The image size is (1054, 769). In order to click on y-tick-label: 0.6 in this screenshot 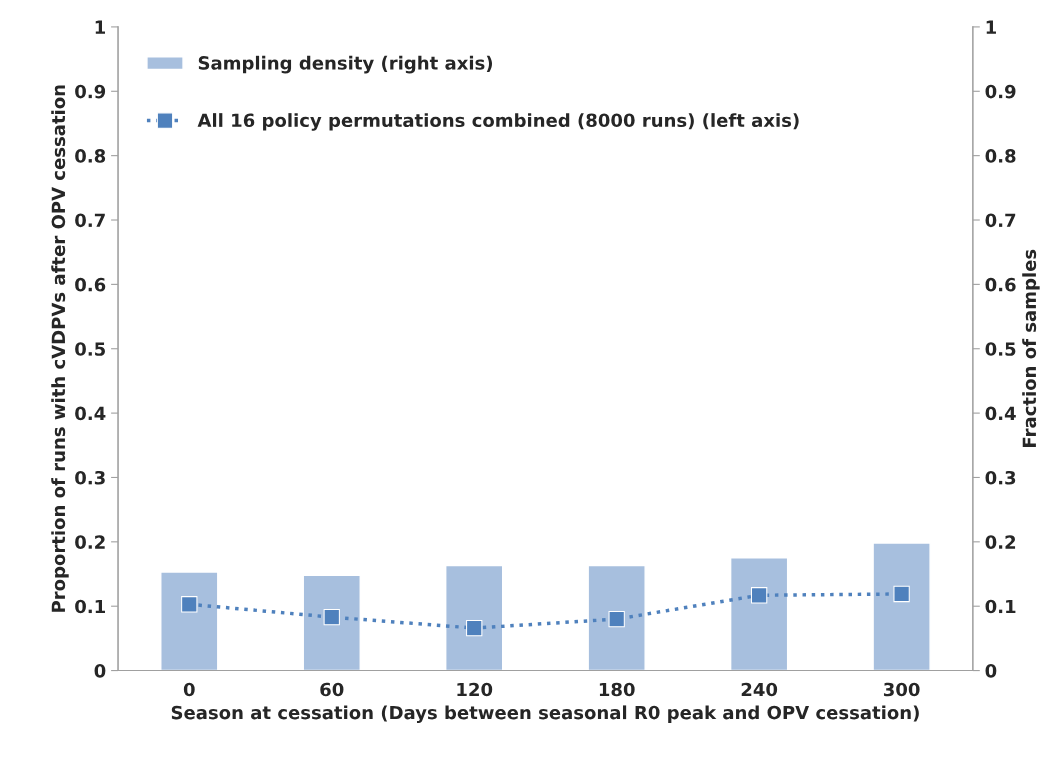, I will do `click(90, 284)`.